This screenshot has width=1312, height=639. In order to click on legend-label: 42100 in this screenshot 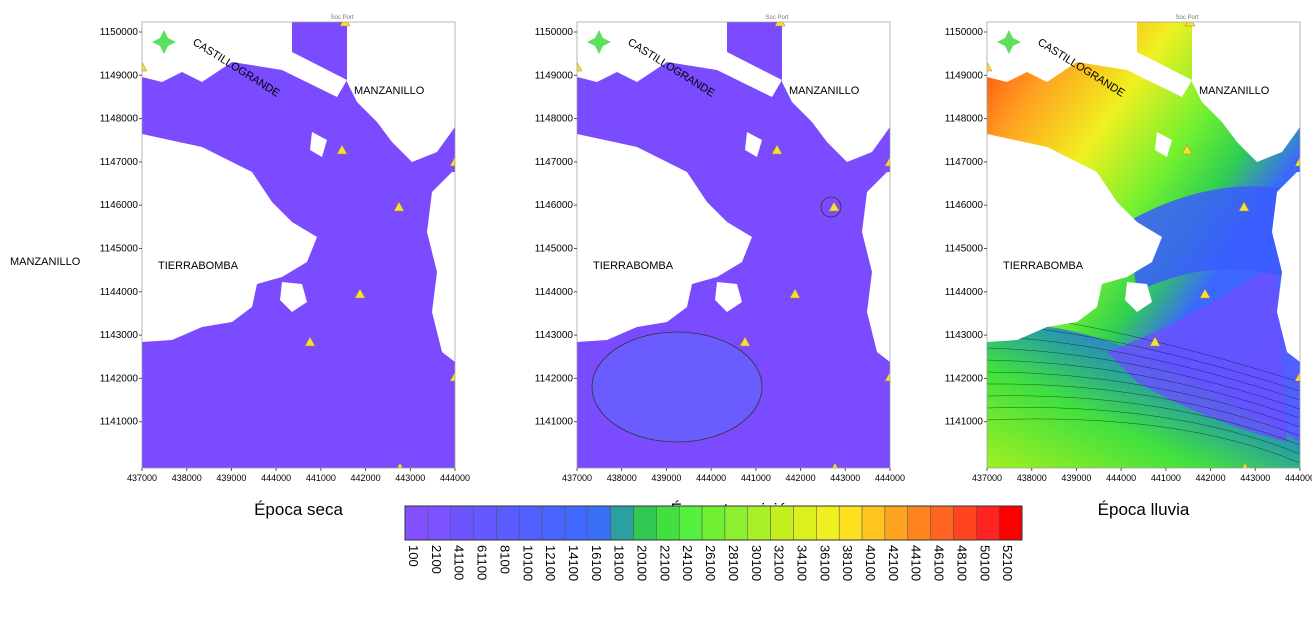, I will do `click(893, 563)`.